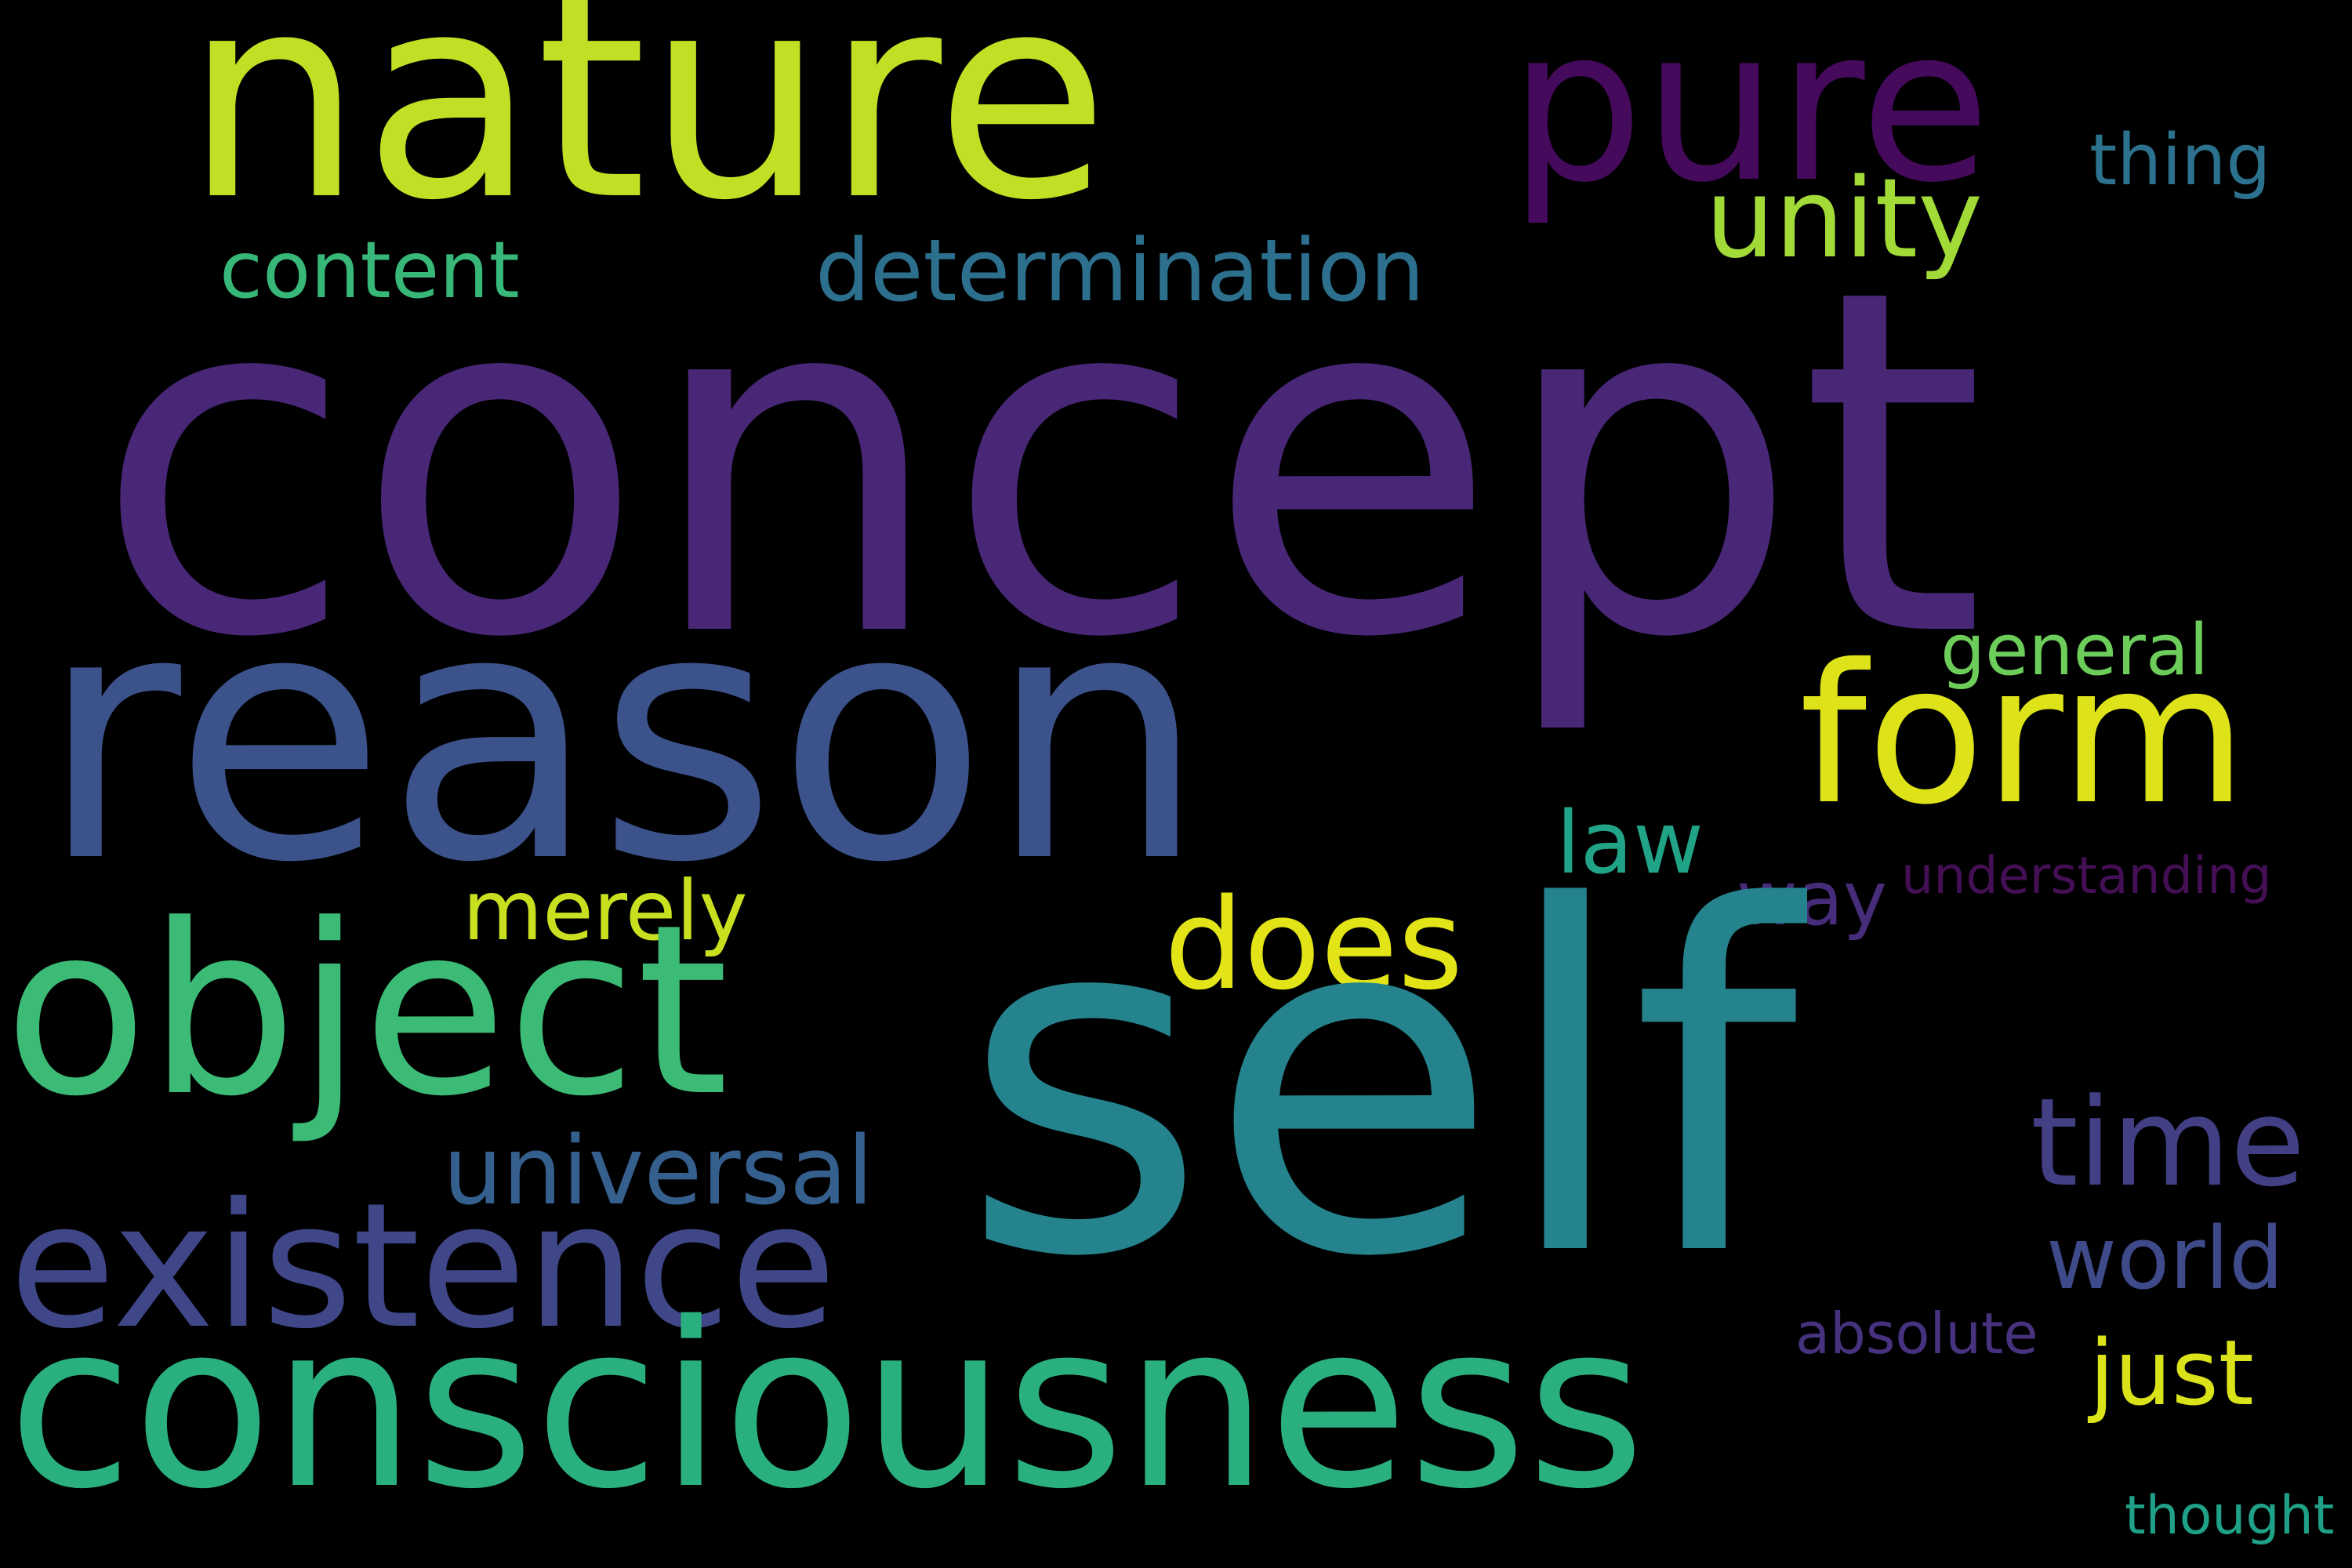  Describe the element at coordinates (1120, 270) in the screenshot. I see `word-determination: determination` at that location.